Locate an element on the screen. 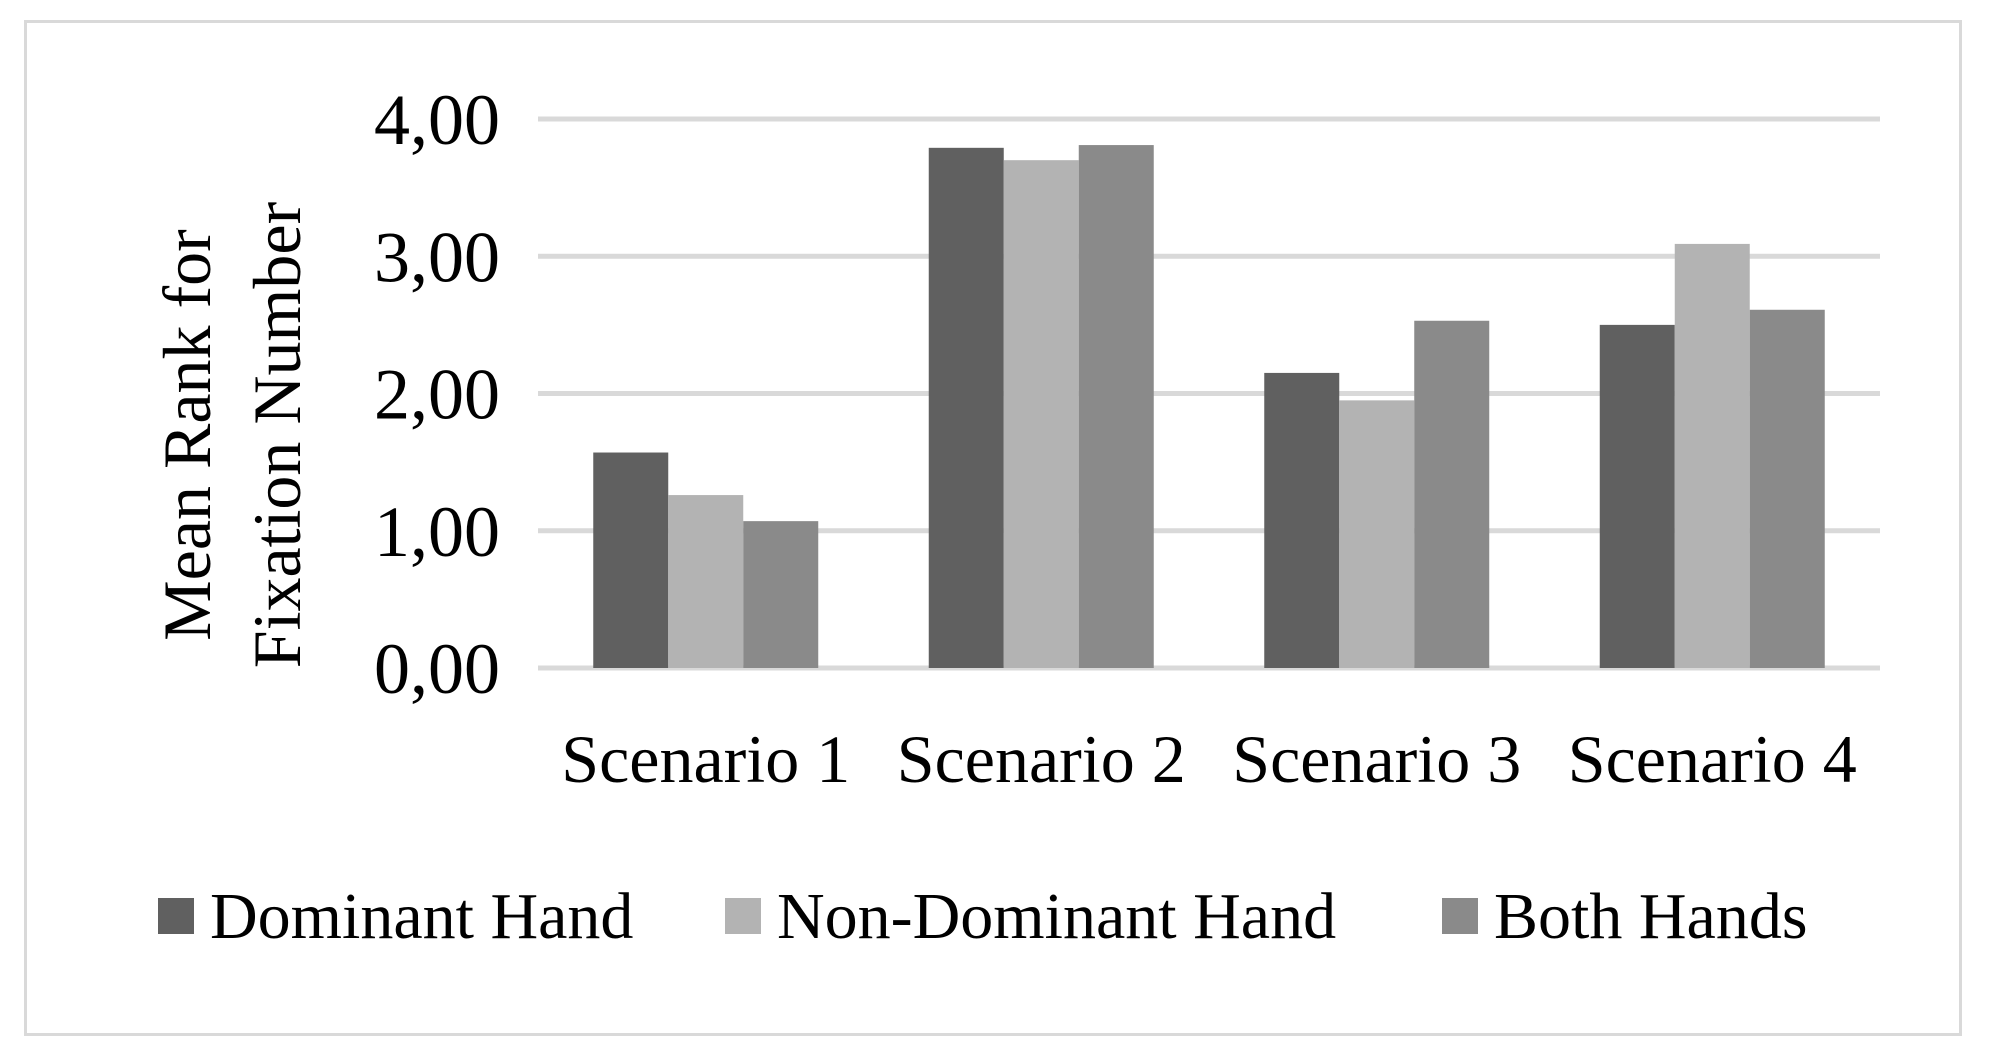  x-category-label: Scenario 2 is located at coordinates (1041, 759).